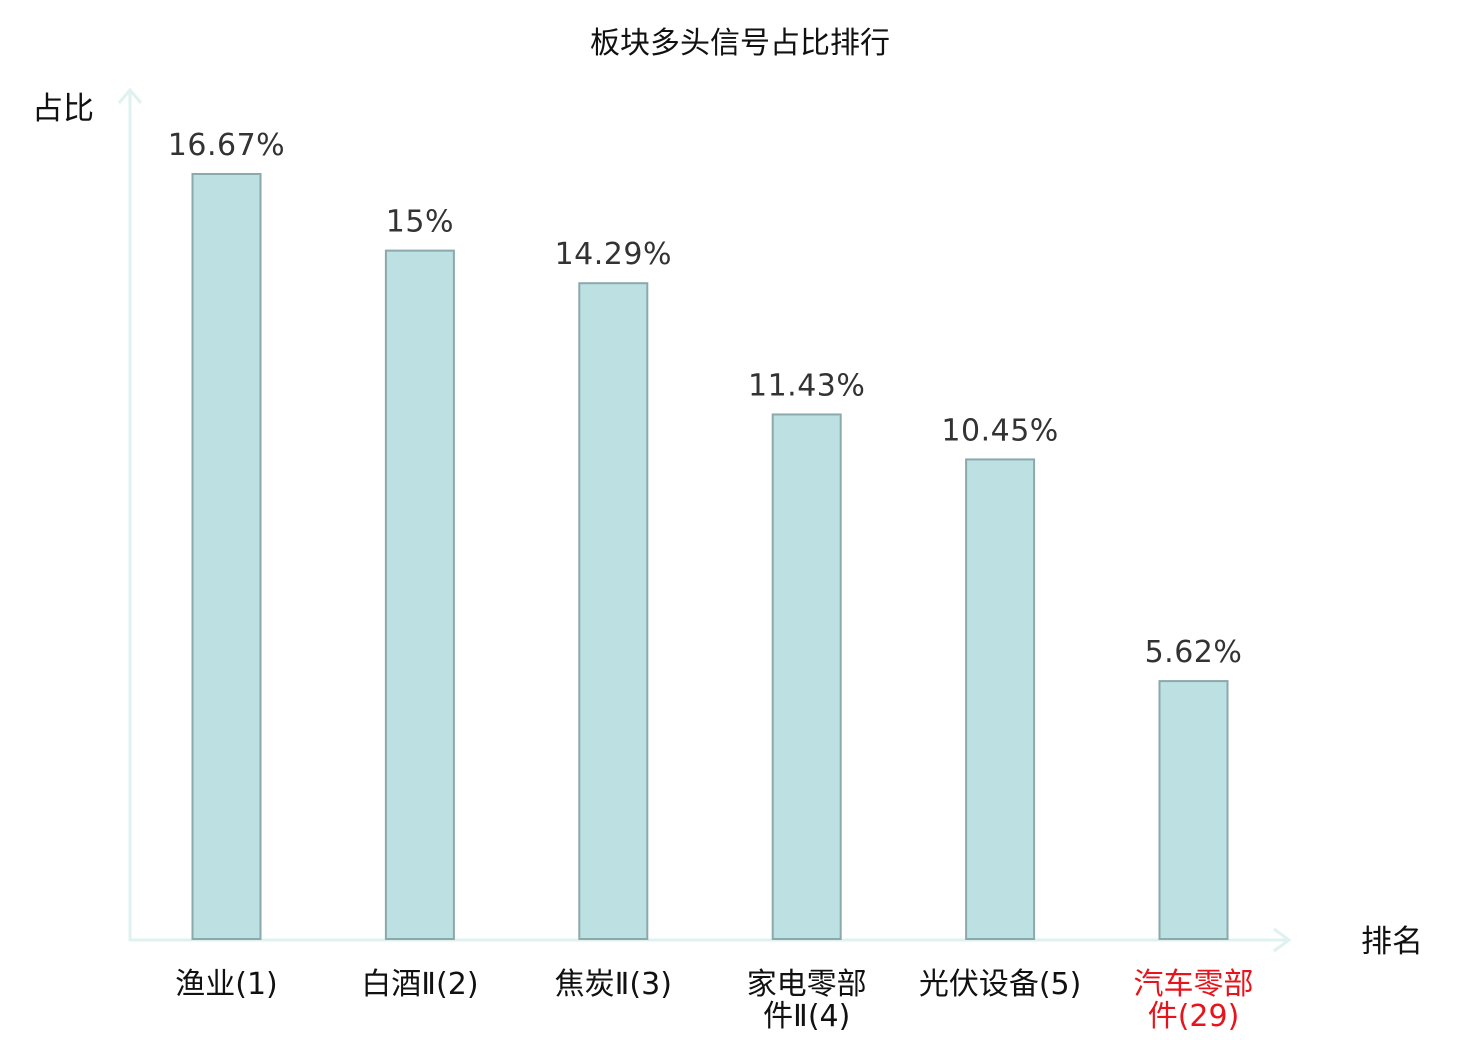 The height and width of the screenshot is (1040, 1480). Describe the element at coordinates (613, 254) in the screenshot. I see `bar-value-label: 14.29%` at that location.